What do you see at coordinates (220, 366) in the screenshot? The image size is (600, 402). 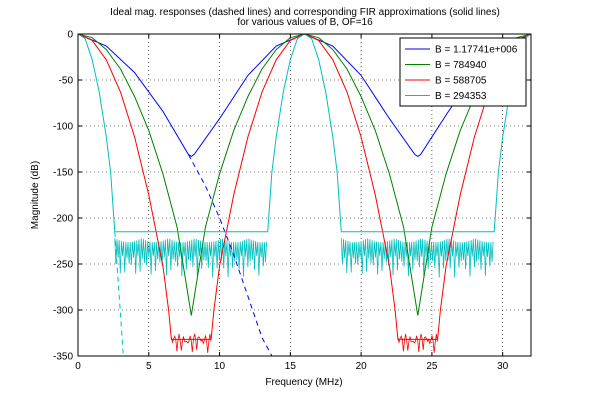 I see `x-tick-label: 10` at bounding box center [220, 366].